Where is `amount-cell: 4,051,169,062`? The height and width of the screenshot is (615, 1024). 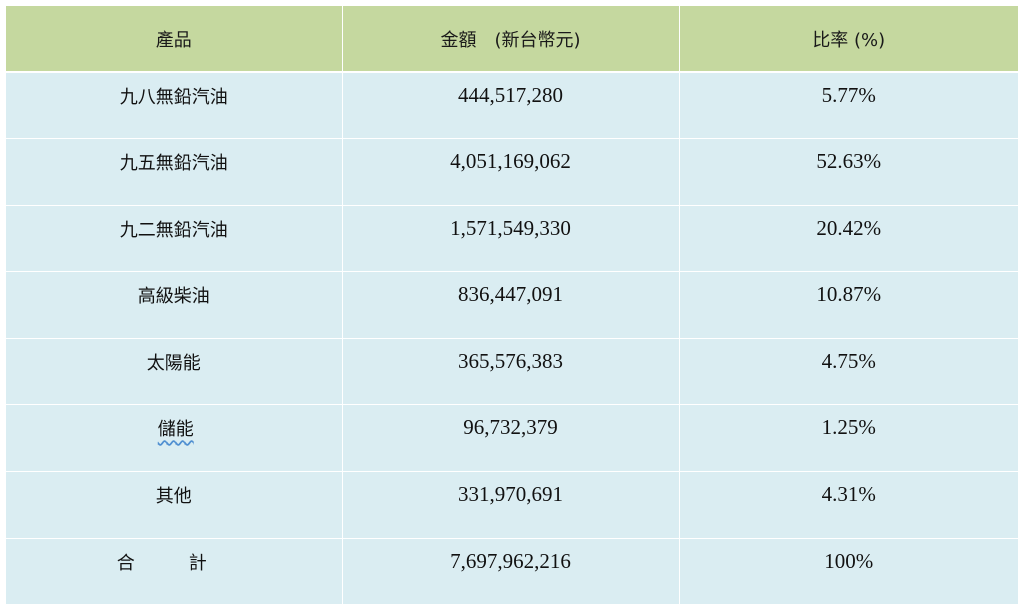 amount-cell: 4,051,169,062 is located at coordinates (511, 172).